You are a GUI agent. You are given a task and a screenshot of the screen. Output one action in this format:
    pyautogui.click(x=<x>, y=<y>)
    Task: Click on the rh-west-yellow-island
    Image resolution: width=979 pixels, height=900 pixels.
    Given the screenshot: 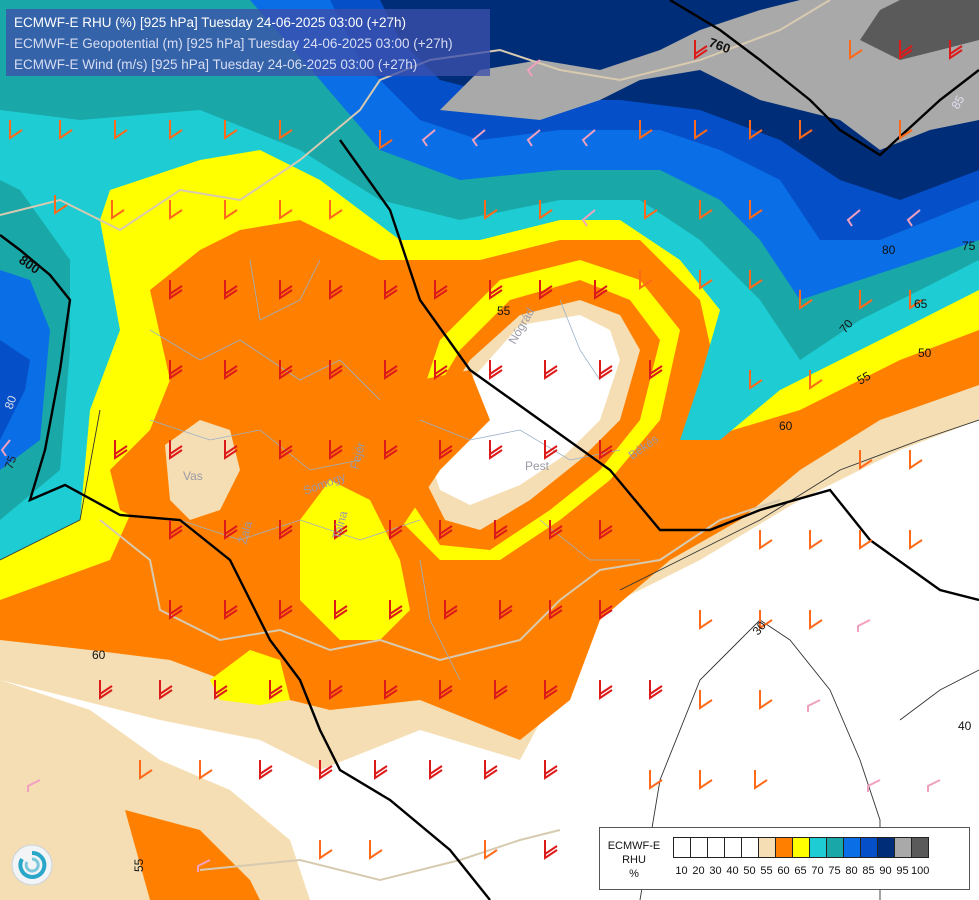 What is the action you would take?
    pyautogui.click(x=355, y=560)
    